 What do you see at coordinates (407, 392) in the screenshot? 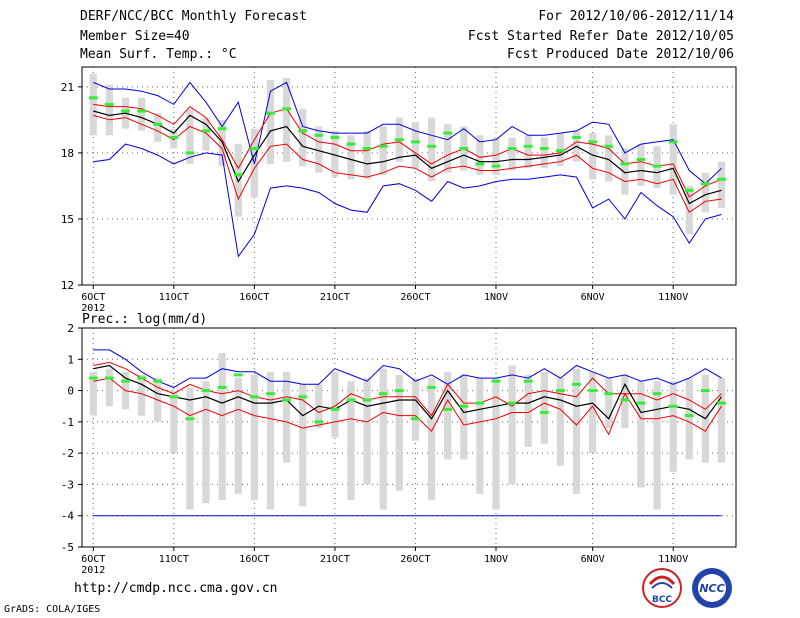
I see `mean-line` at bounding box center [407, 392].